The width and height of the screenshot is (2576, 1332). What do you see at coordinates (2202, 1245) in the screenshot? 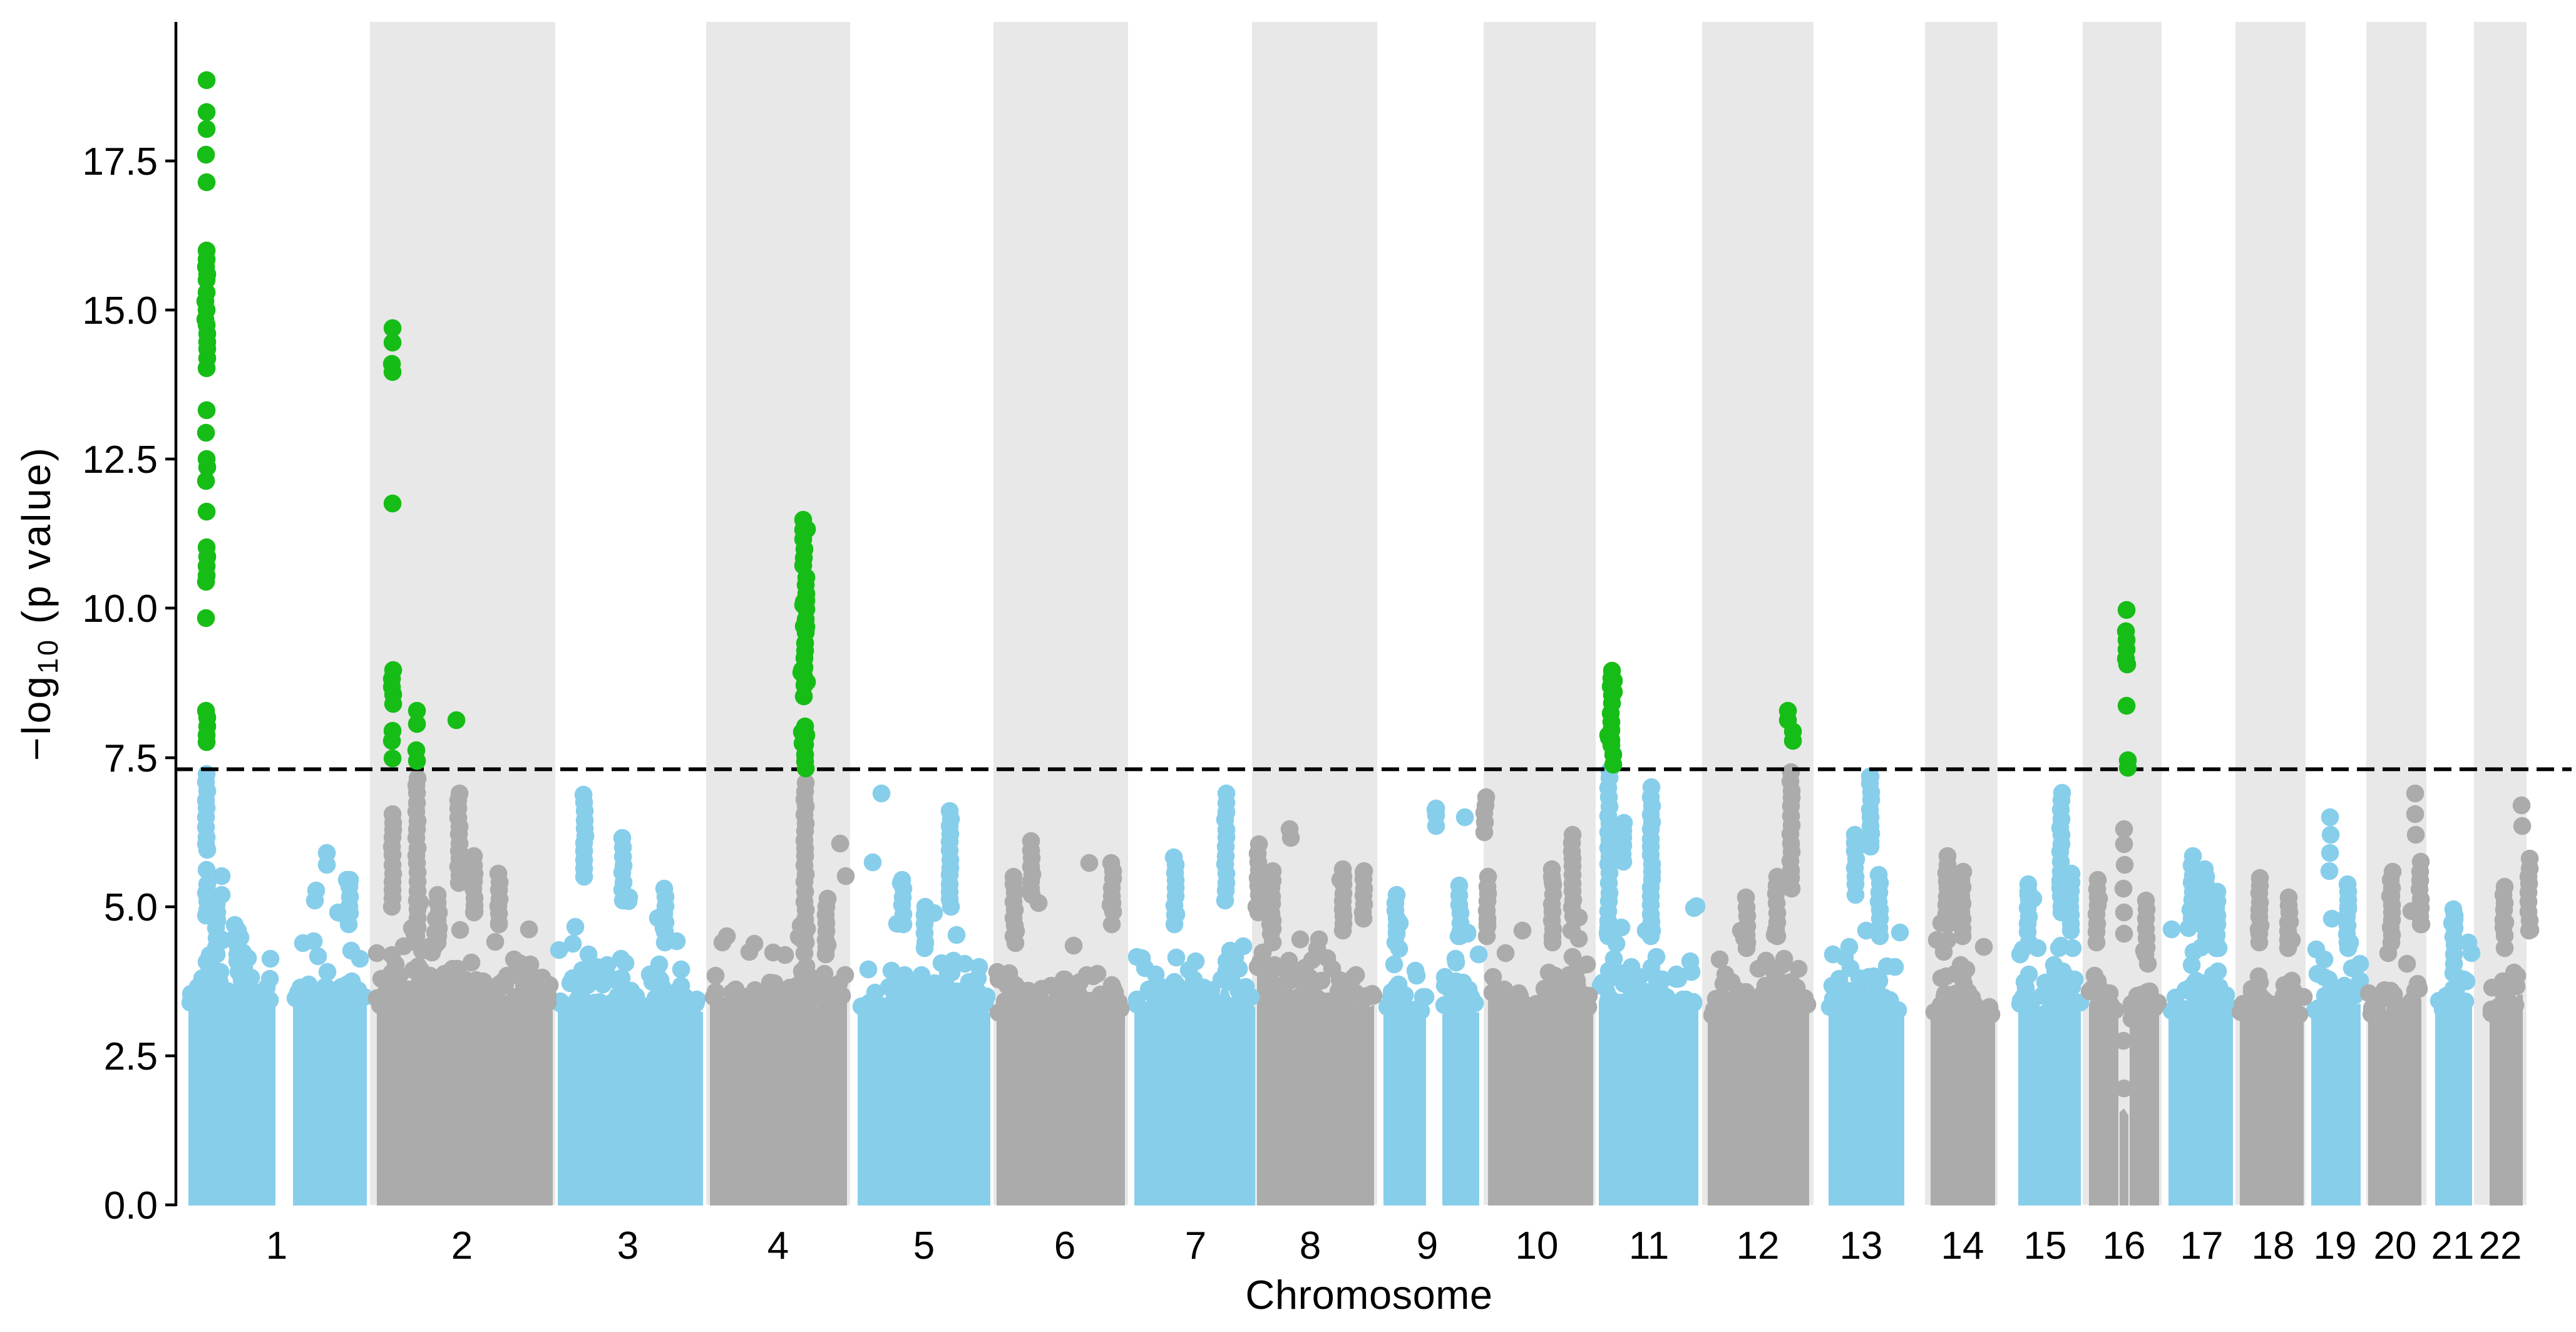
I see `svg-text: 17` at bounding box center [2202, 1245].